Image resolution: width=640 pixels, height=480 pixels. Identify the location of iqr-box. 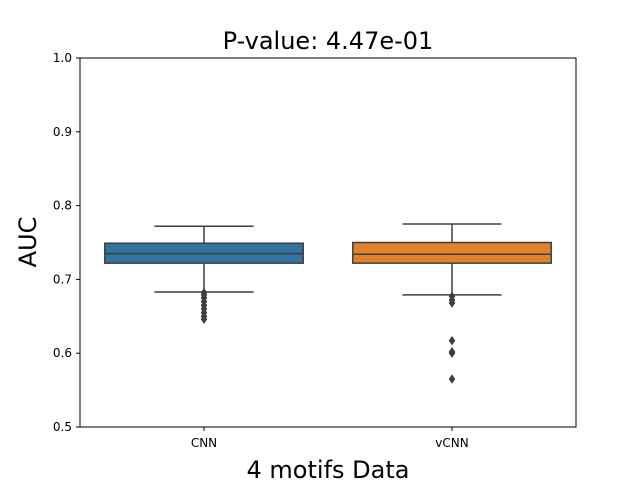
(452, 252).